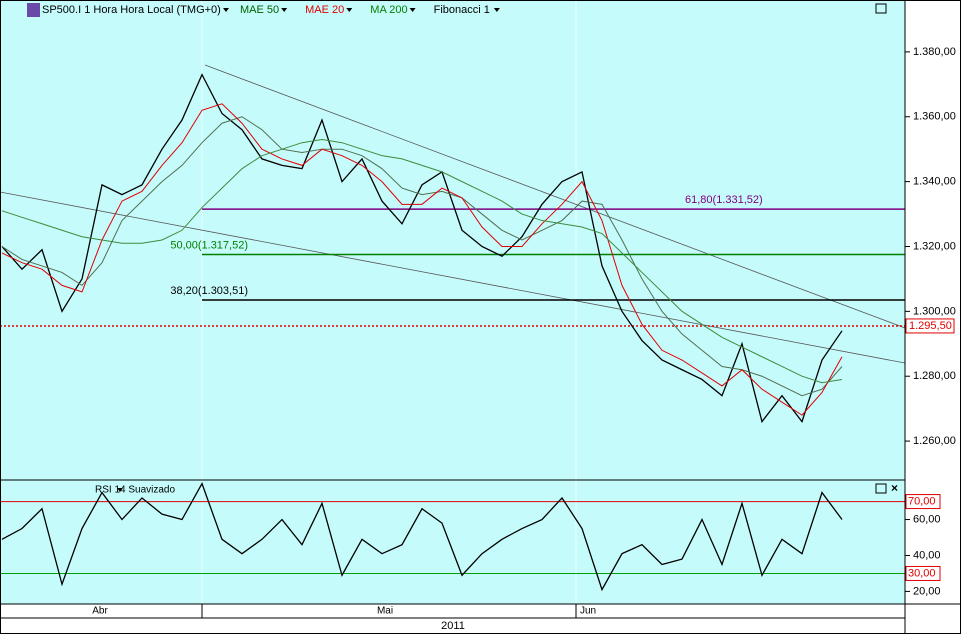 This screenshot has height=634, width=961. Describe the element at coordinates (927, 519) in the screenshot. I see `y-tick-label: 60,00` at that location.